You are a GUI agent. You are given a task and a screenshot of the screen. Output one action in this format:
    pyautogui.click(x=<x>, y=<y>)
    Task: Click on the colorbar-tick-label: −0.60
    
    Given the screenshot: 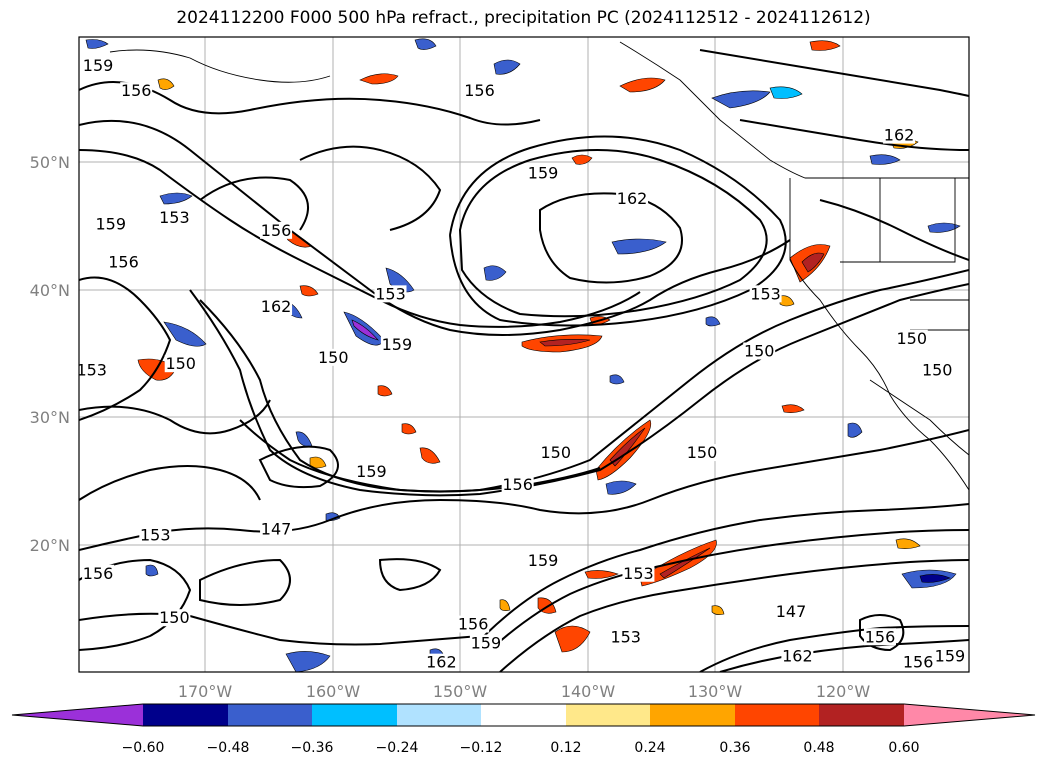 What is the action you would take?
    pyautogui.click(x=143, y=748)
    